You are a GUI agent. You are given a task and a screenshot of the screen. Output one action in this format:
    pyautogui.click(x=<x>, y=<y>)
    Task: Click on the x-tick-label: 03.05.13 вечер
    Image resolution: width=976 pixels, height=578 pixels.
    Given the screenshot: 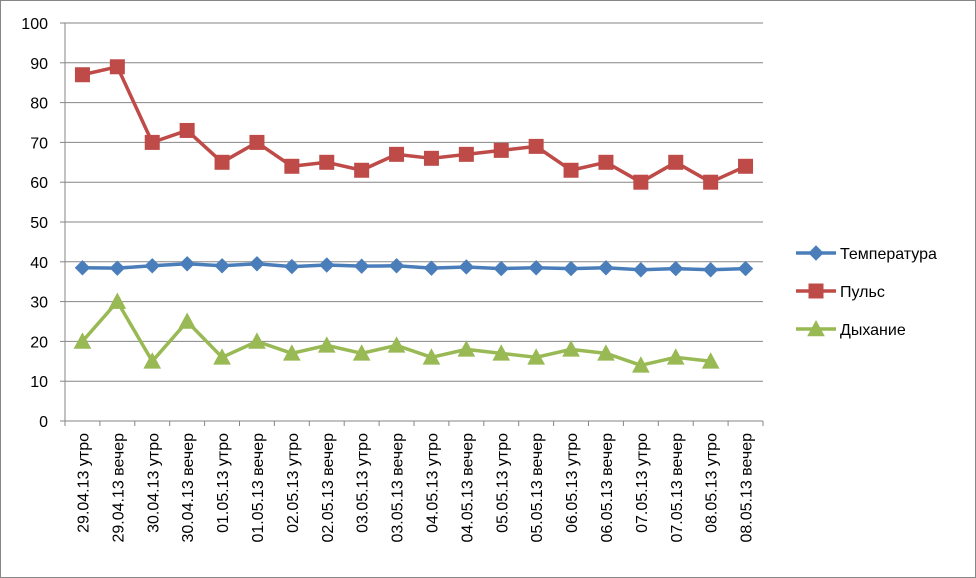 What is the action you would take?
    pyautogui.click(x=398, y=488)
    